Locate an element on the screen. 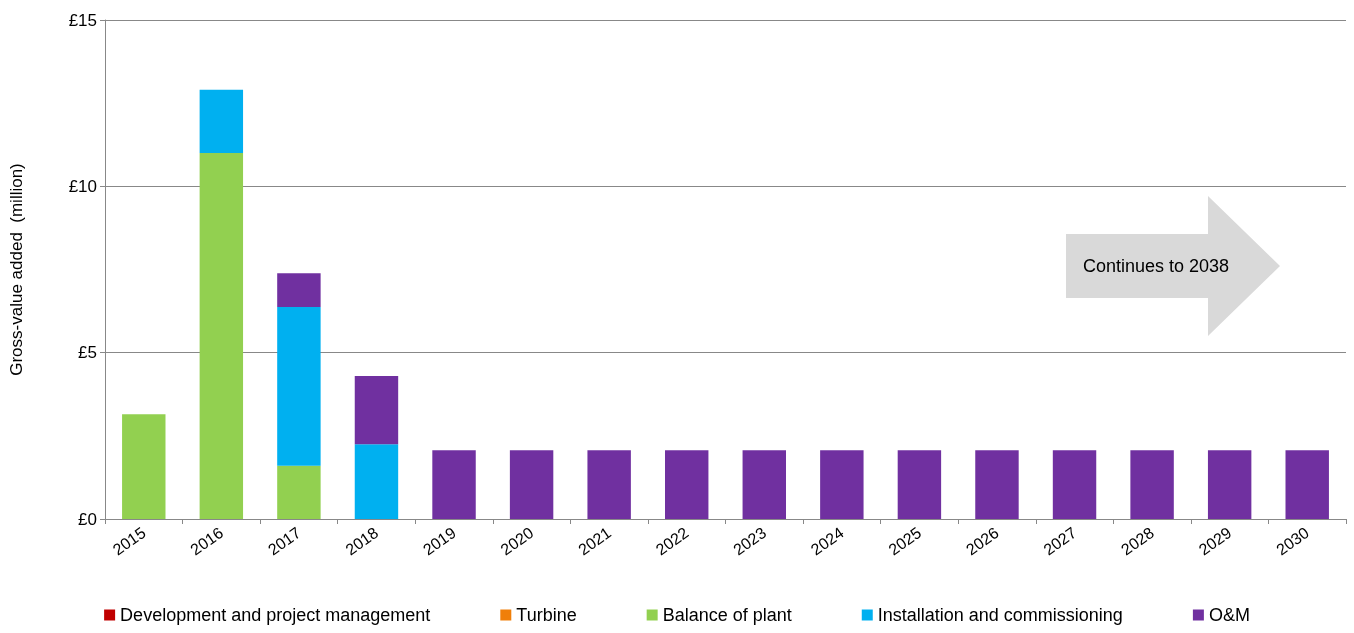 The height and width of the screenshot is (633, 1354). x-tick-label: 2016 is located at coordinates (207, 541).